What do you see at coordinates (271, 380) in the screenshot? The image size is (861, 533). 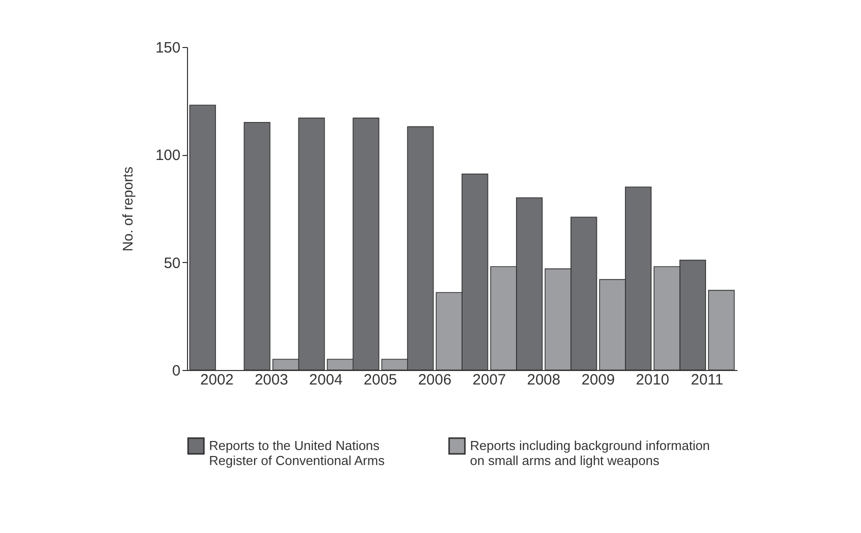 I see `x-tick-label: 2003` at bounding box center [271, 380].